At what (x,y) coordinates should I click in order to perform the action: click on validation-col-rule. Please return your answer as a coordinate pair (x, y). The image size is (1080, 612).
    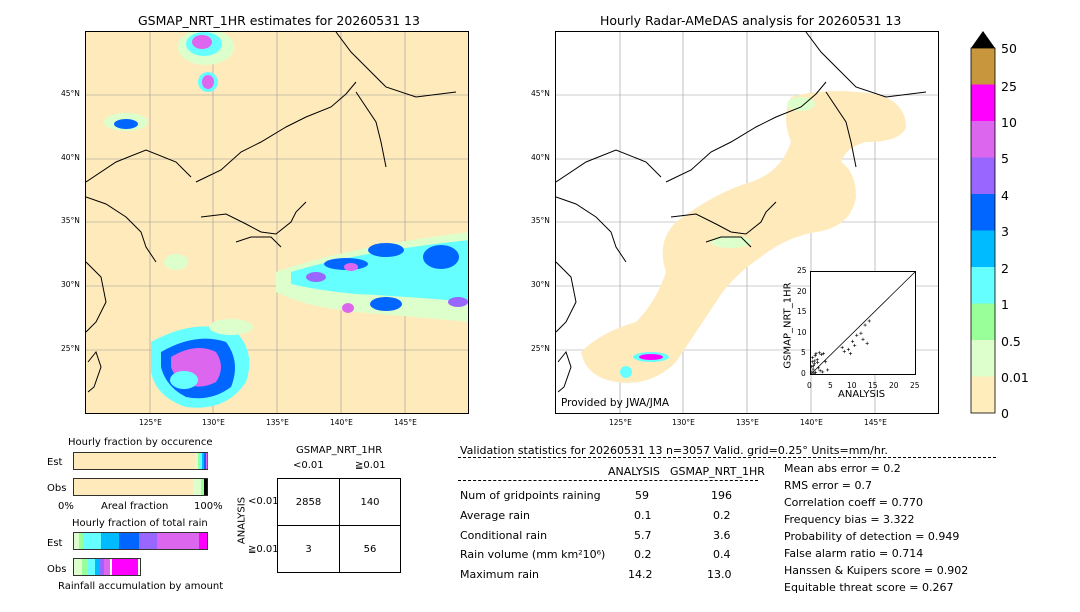
    Looking at the image, I should click on (608, 480).